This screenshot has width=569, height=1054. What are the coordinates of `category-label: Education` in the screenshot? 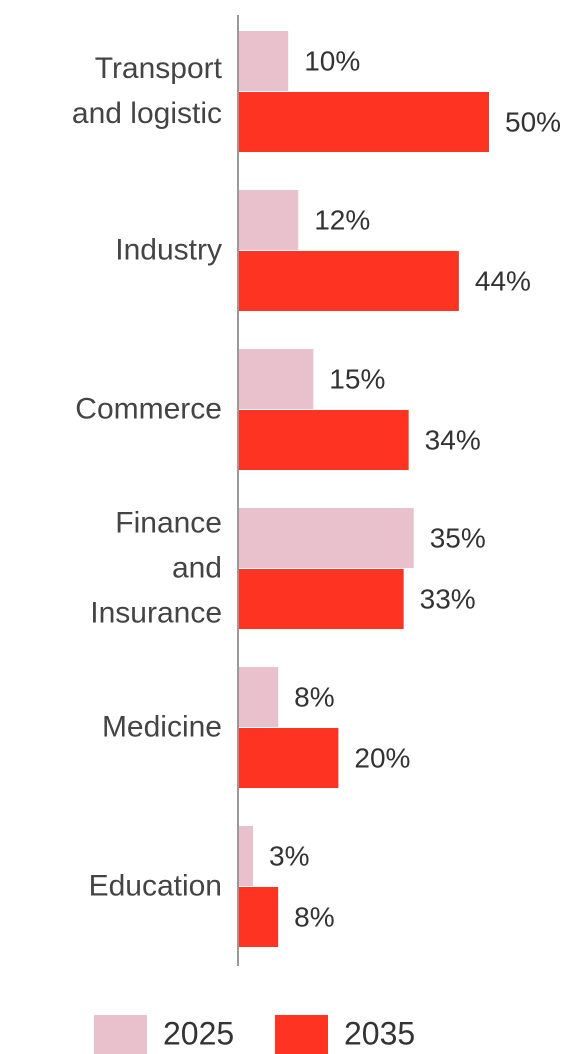 It's located at (155, 886).